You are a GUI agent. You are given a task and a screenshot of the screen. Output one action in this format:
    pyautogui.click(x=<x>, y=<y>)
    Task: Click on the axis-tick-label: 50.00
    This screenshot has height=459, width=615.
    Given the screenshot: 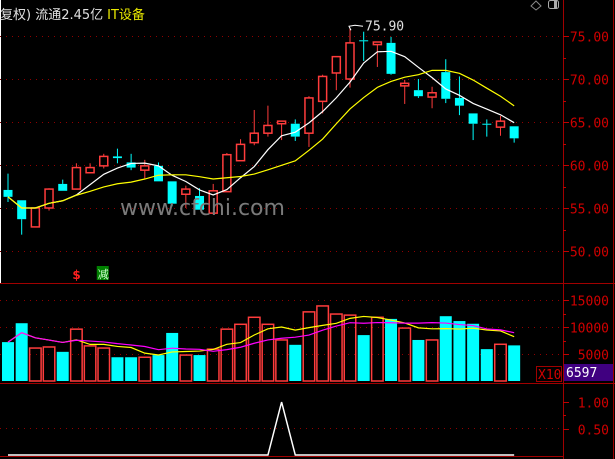 What is the action you would take?
    pyautogui.click(x=589, y=253)
    